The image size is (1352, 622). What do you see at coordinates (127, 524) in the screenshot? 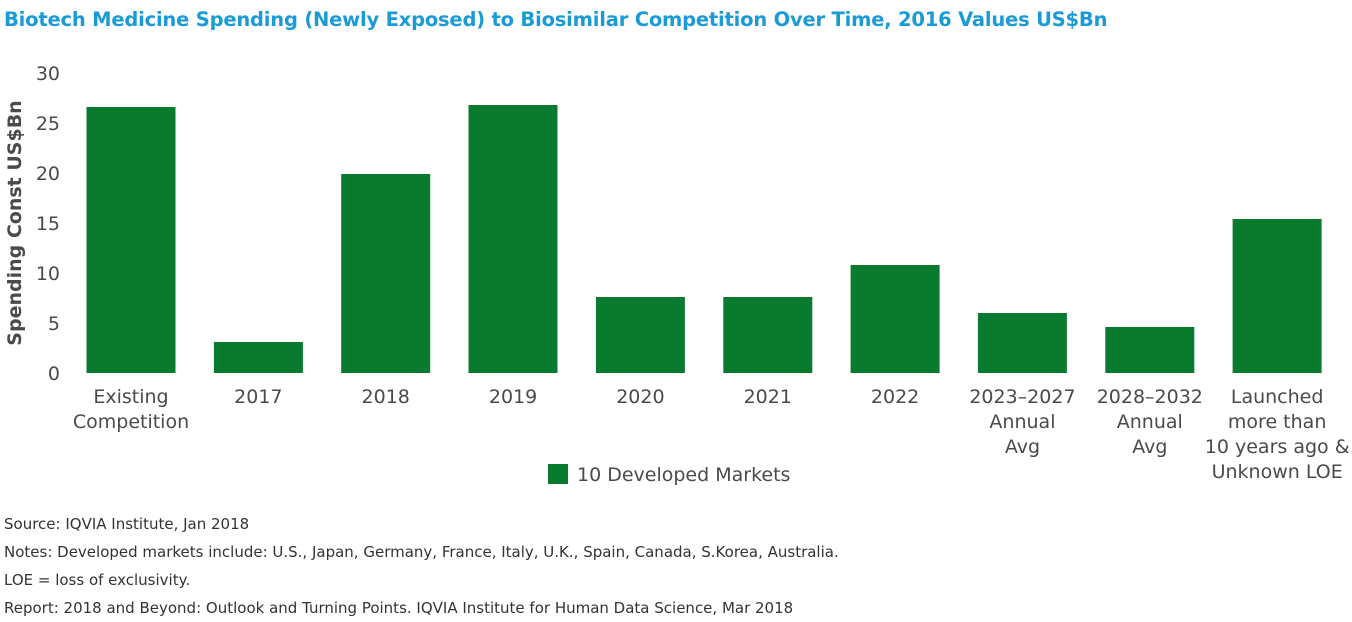
I see `source-note: Source: IQVIA Institute, Jan 2018` at bounding box center [127, 524].